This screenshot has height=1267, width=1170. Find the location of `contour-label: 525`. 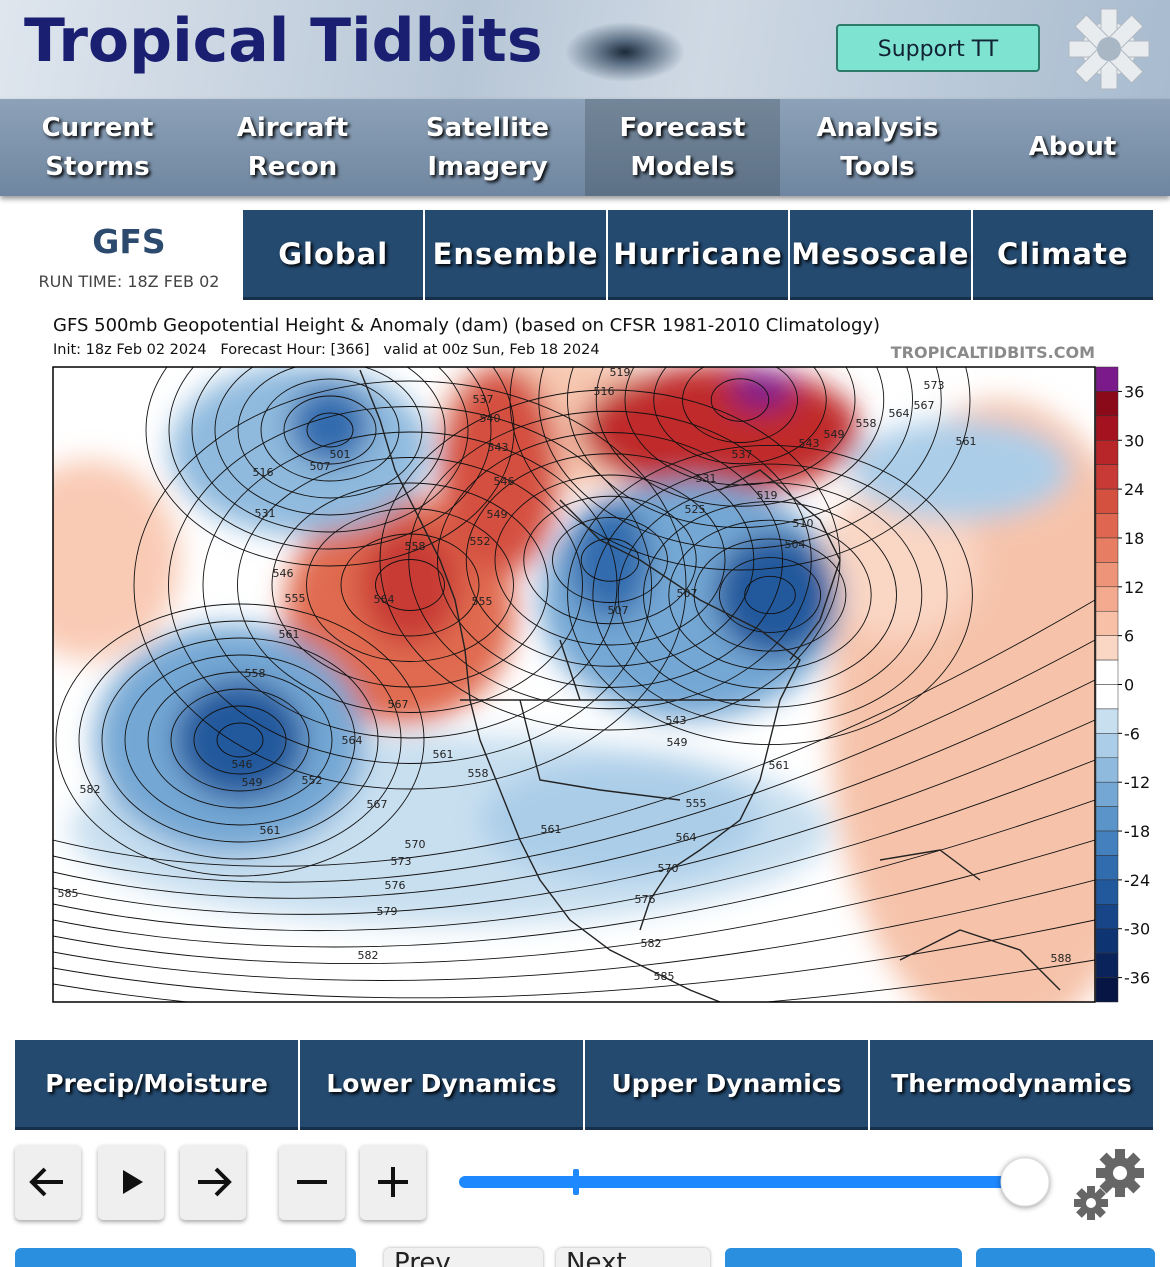

contour-label: 525 is located at coordinates (695, 509).